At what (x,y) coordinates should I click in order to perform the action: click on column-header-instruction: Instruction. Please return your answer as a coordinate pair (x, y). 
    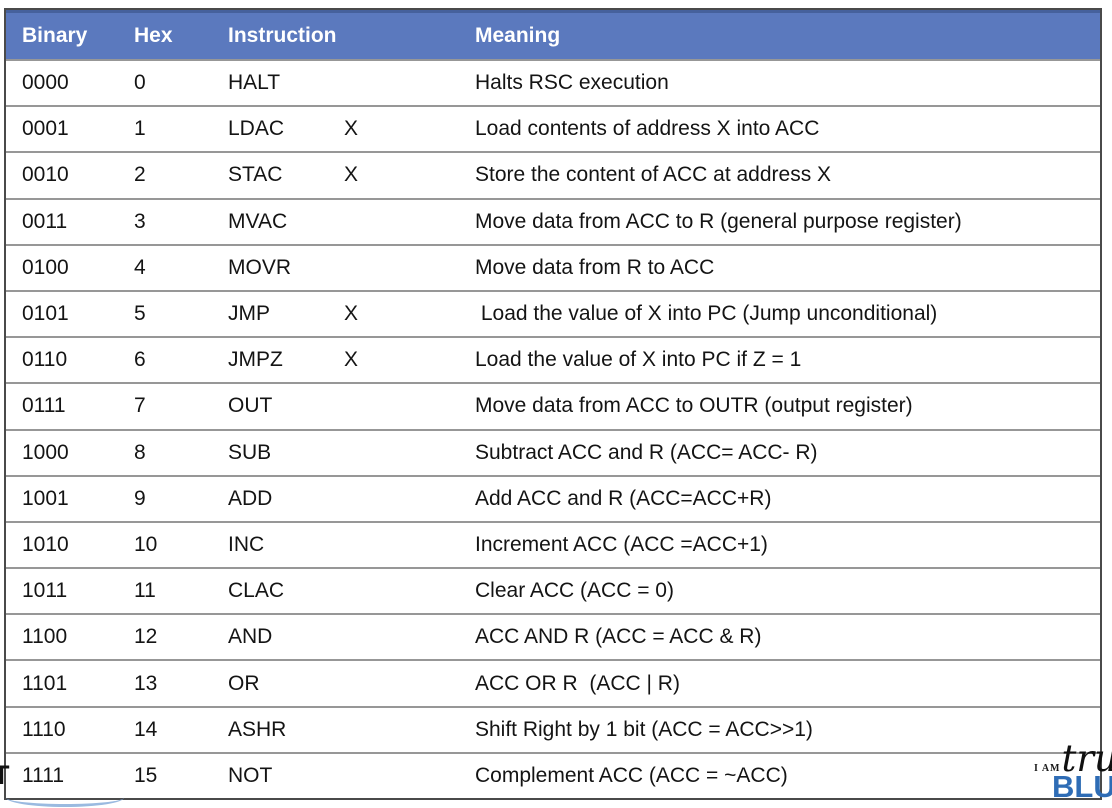
    Looking at the image, I should click on (282, 35).